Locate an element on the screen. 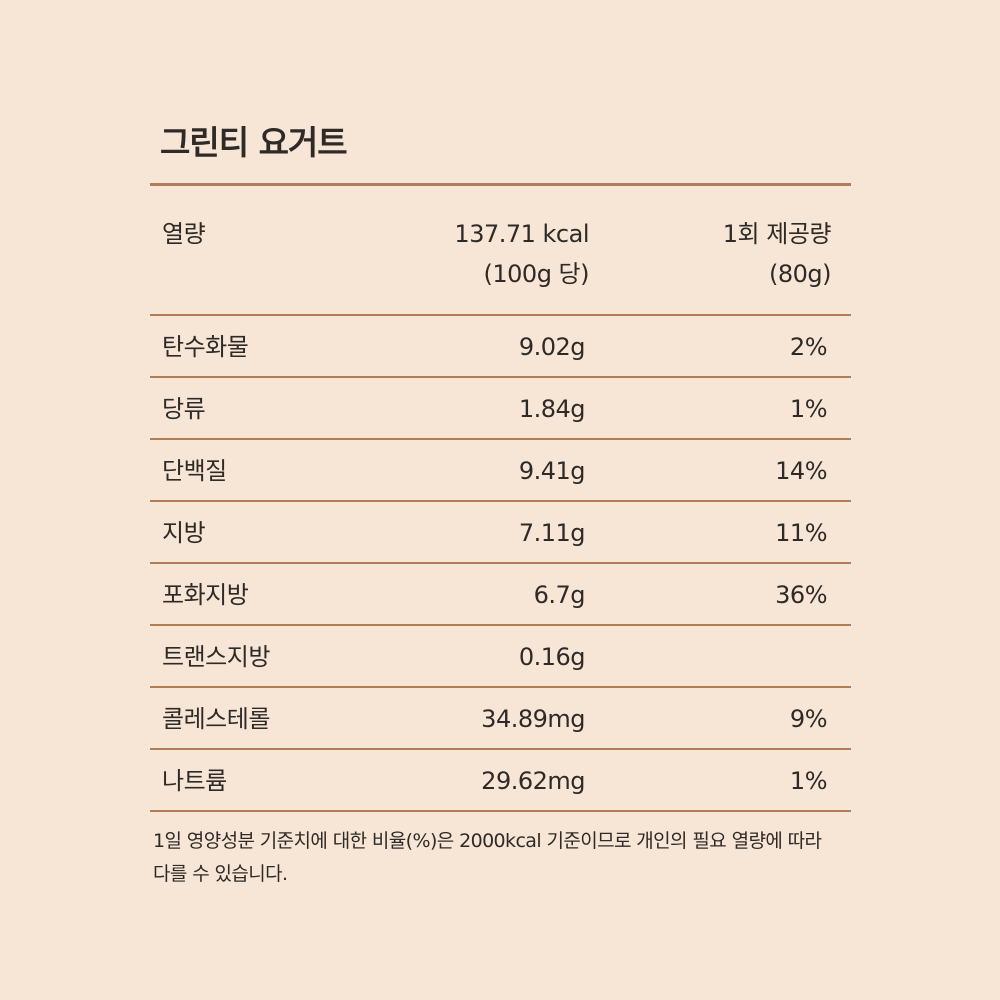  footnote-line-2: 다를 수 있습니다. is located at coordinates (220, 874).